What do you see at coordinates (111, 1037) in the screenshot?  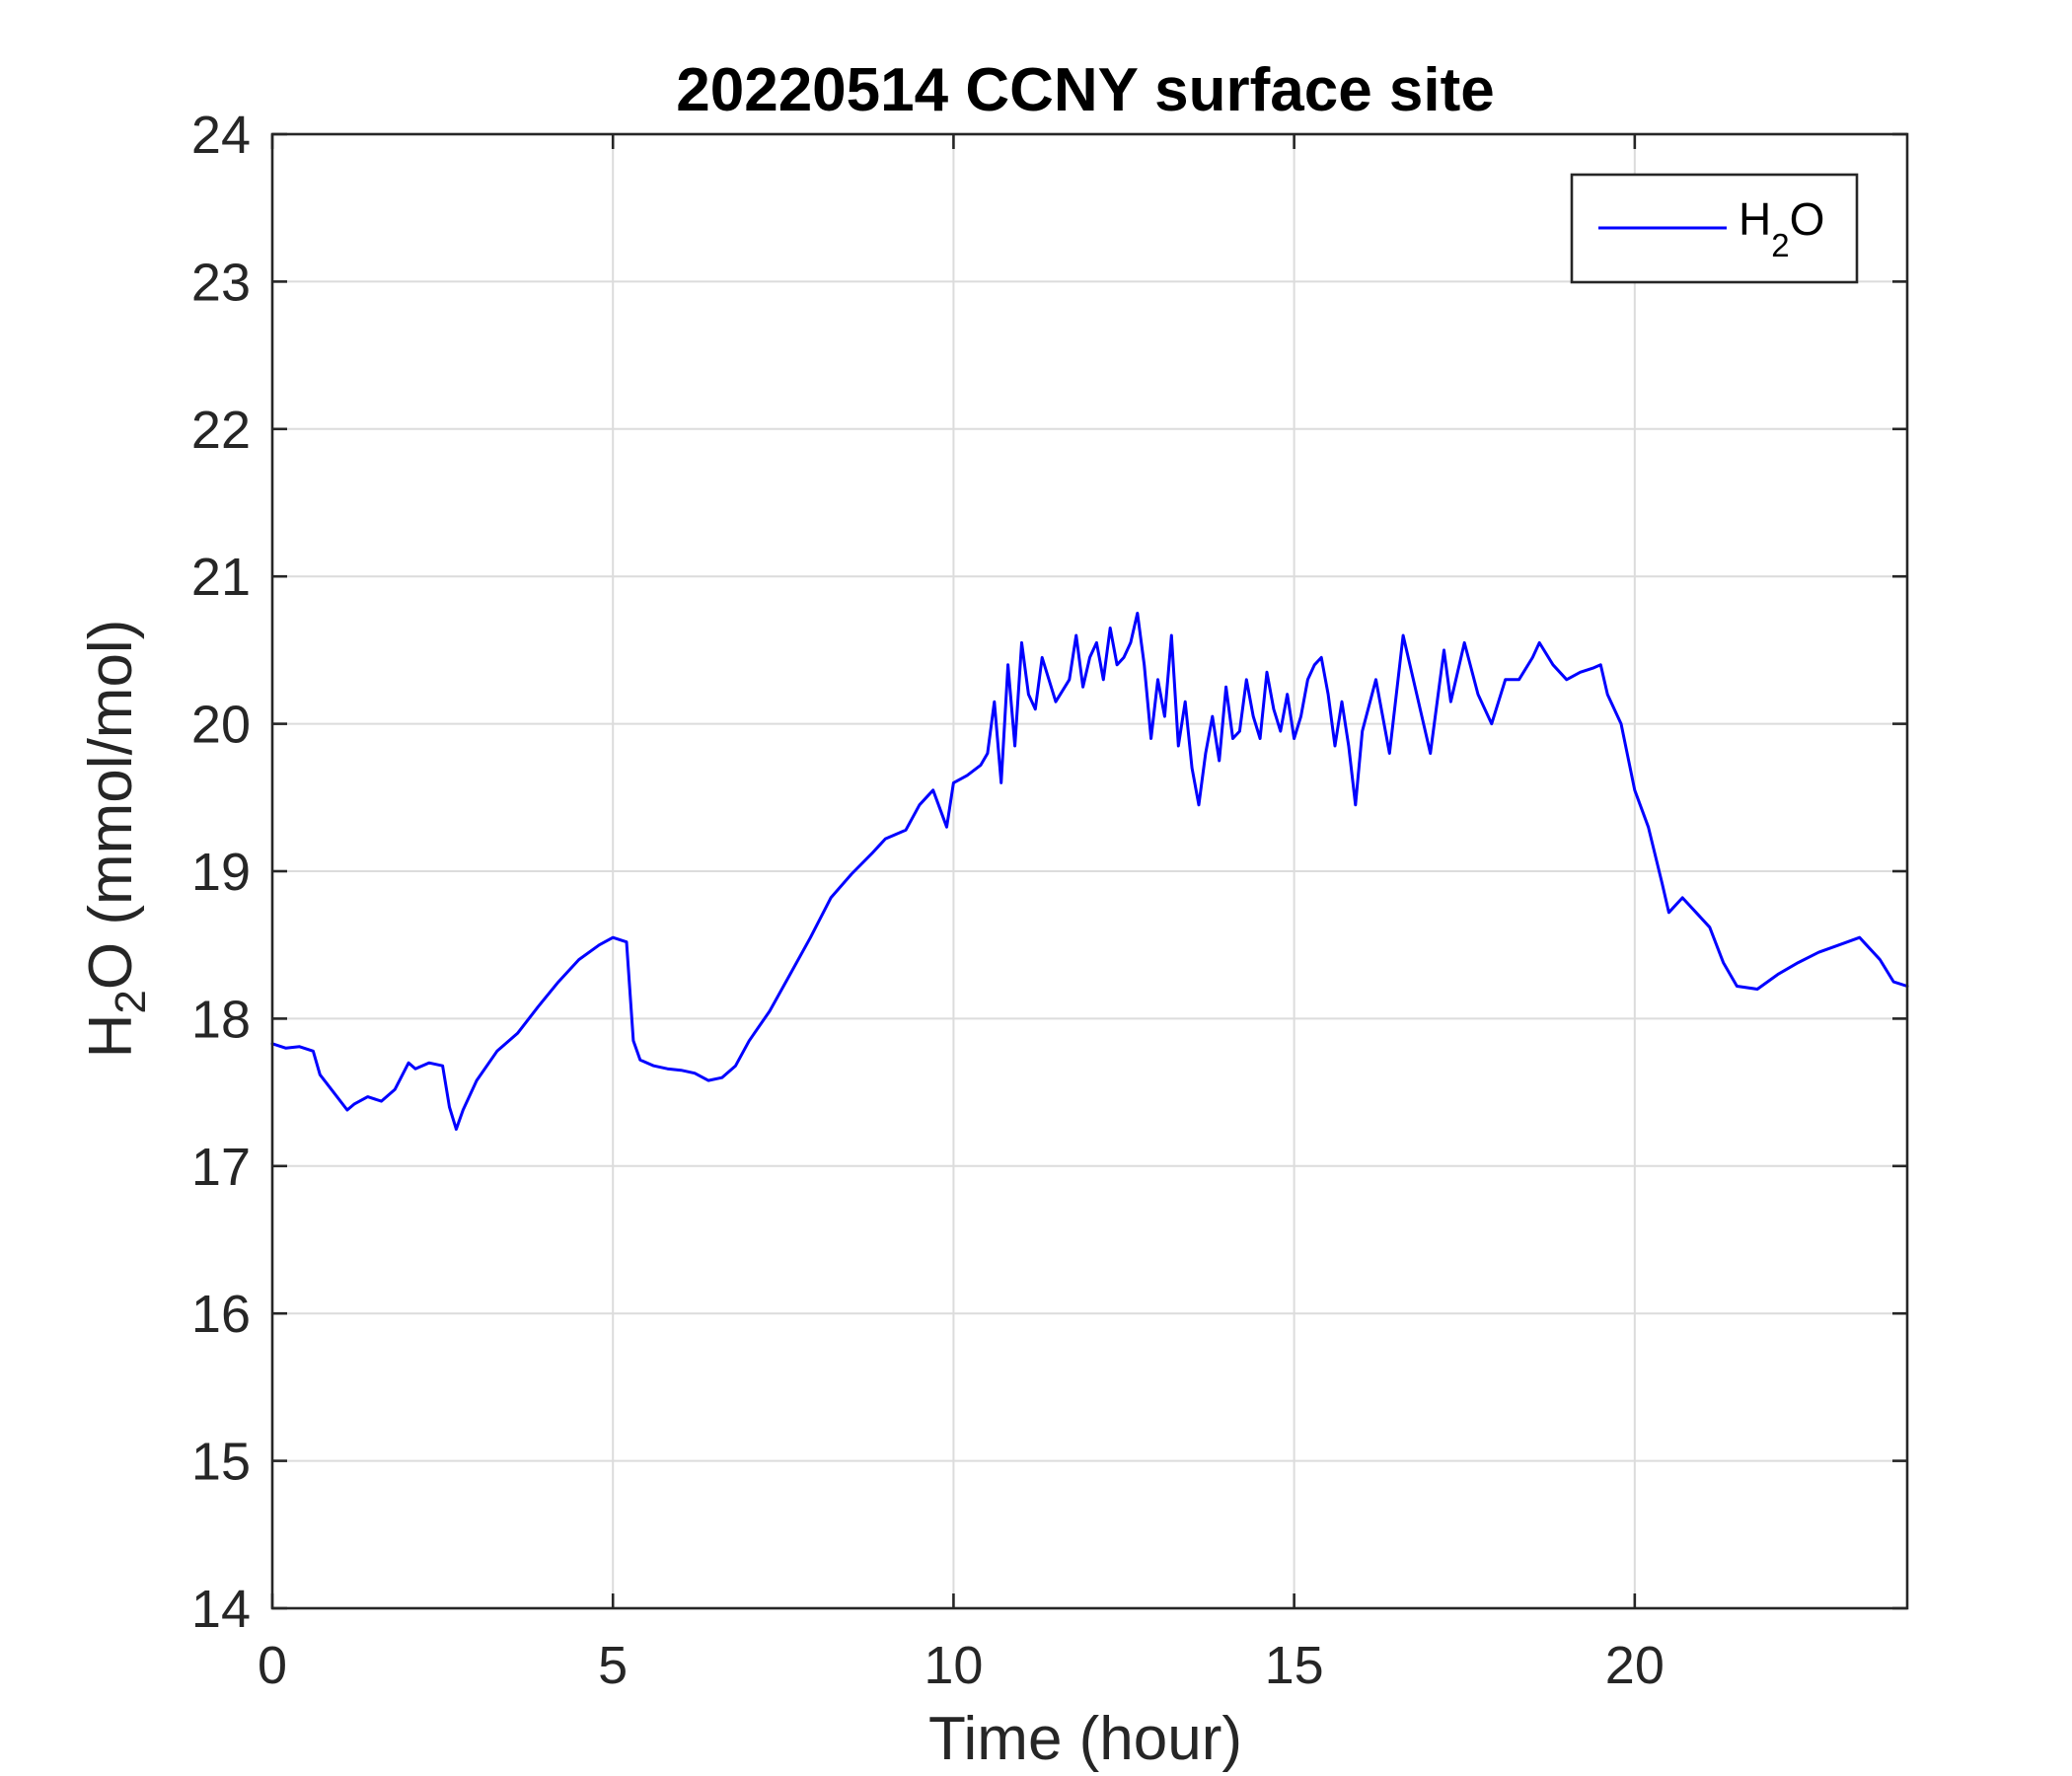 I see `y-axis-label-main: H` at bounding box center [111, 1037].